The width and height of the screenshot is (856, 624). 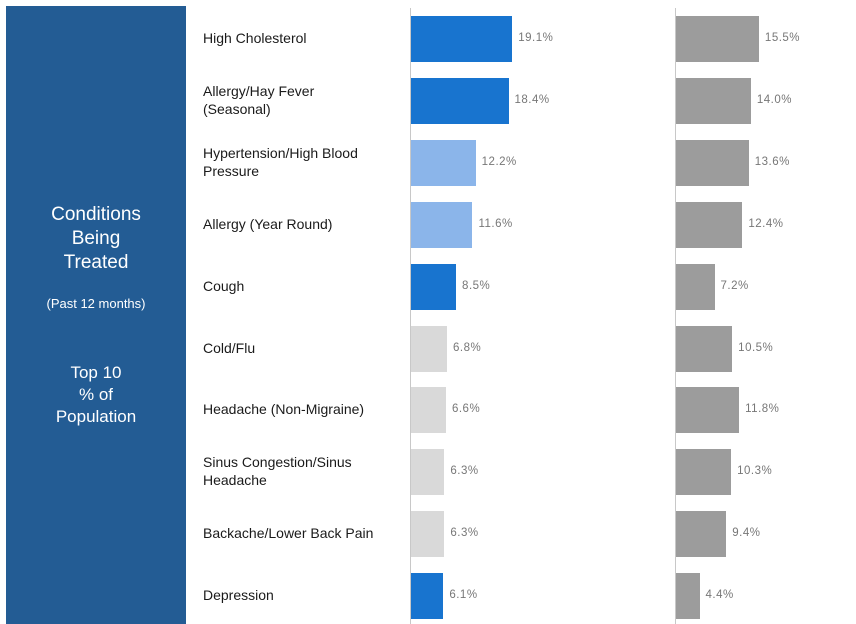 I want to click on category-label: Headache (Non-Migraine), so click(x=284, y=409).